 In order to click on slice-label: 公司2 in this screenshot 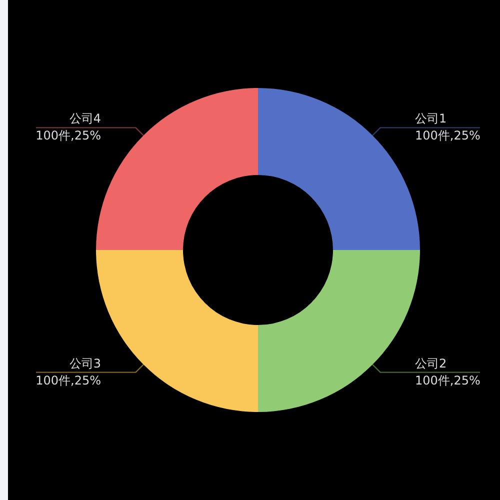, I will do `click(431, 363)`.